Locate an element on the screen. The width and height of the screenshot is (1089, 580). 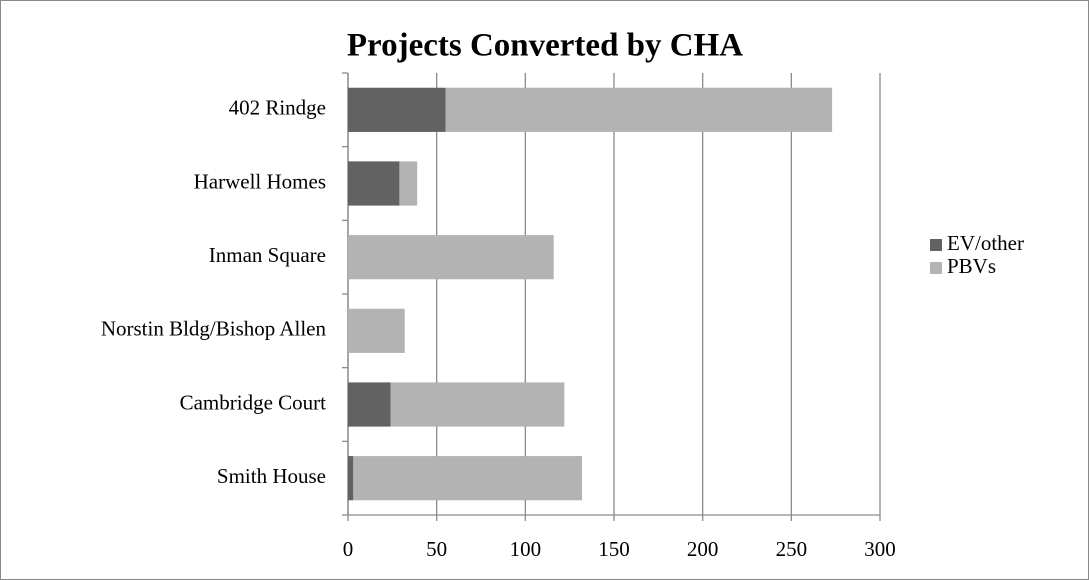
y-tick-label: Harwell Homes is located at coordinates (260, 181).